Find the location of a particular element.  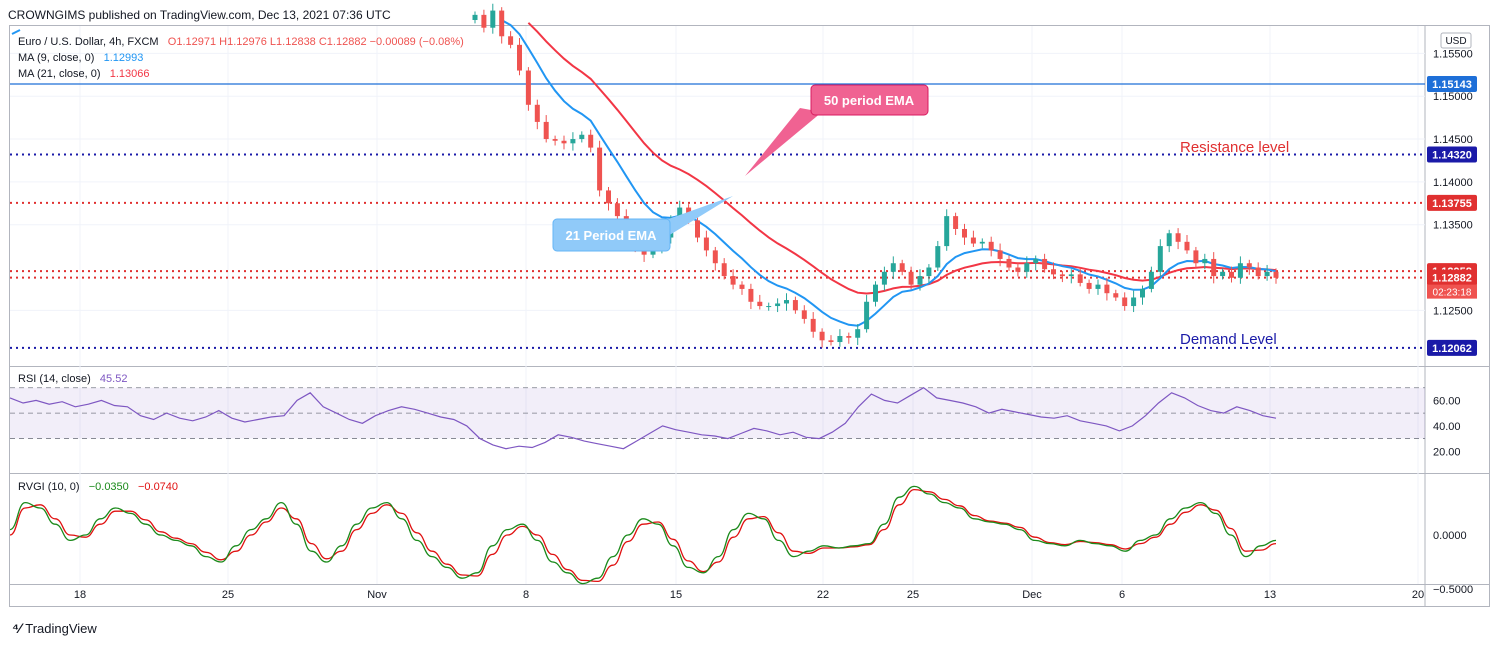

x-tick-label: 15 is located at coordinates (676, 595).